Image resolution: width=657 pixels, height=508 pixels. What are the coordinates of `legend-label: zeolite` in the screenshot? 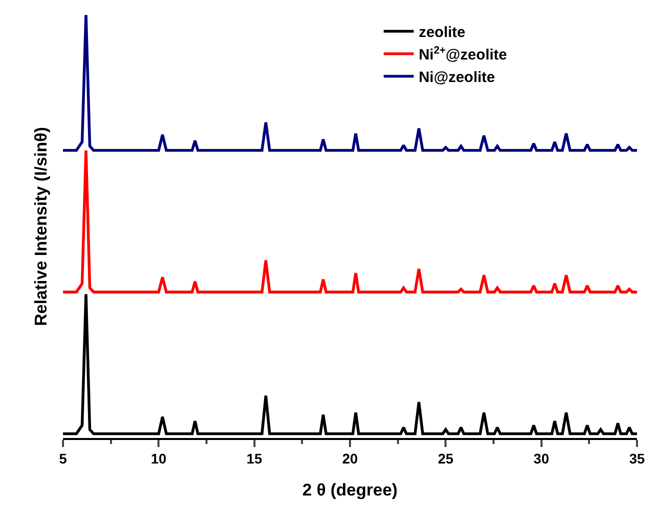 It's located at (442, 33).